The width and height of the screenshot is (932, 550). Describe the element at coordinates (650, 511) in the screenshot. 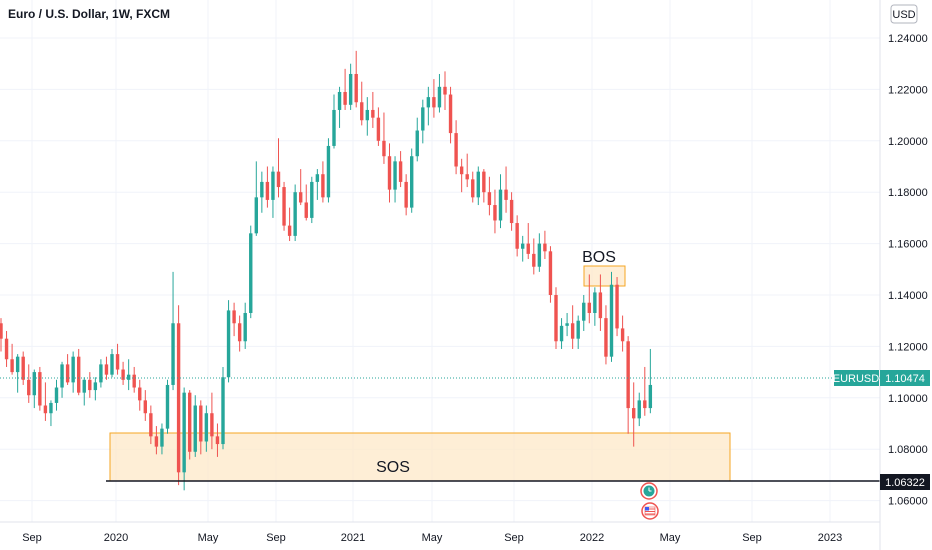

I see `event-us-flag-icon` at that location.